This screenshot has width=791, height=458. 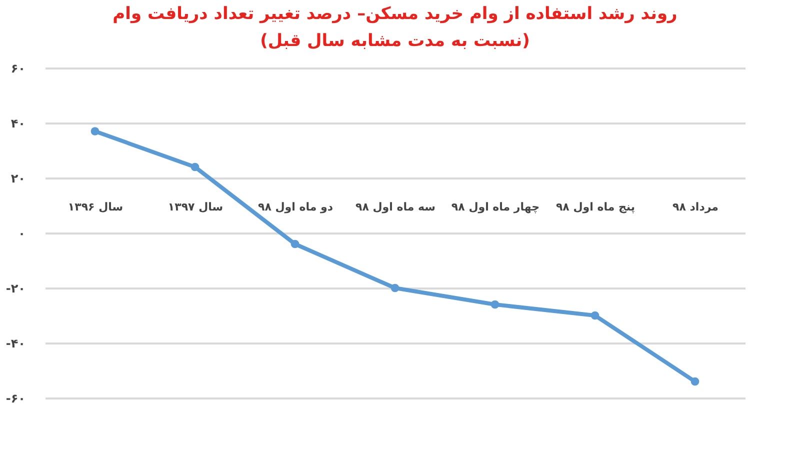 I want to click on chart-subtitle: (نسبت به مدت مشابه سال قبل), so click(x=395, y=41).